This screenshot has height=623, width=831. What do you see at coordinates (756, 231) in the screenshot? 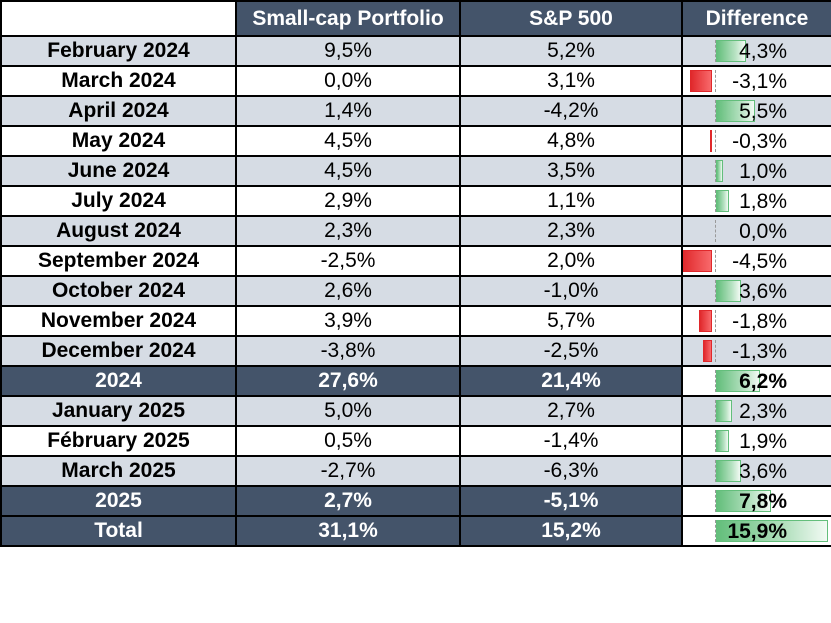
I see `difference-cell: 0,0%` at bounding box center [756, 231].